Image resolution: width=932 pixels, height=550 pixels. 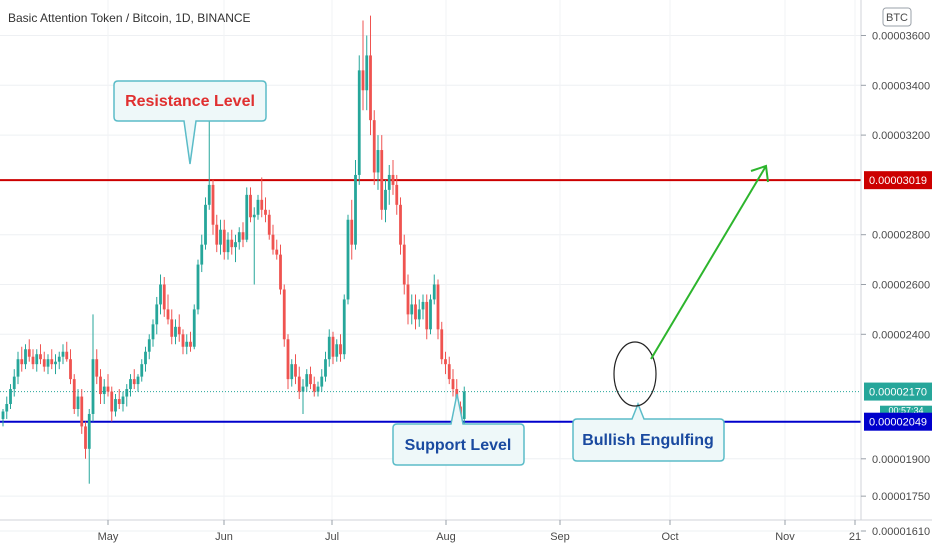 What do you see at coordinates (785, 537) in the screenshot?
I see `x-tick-label: Nov` at bounding box center [785, 537].